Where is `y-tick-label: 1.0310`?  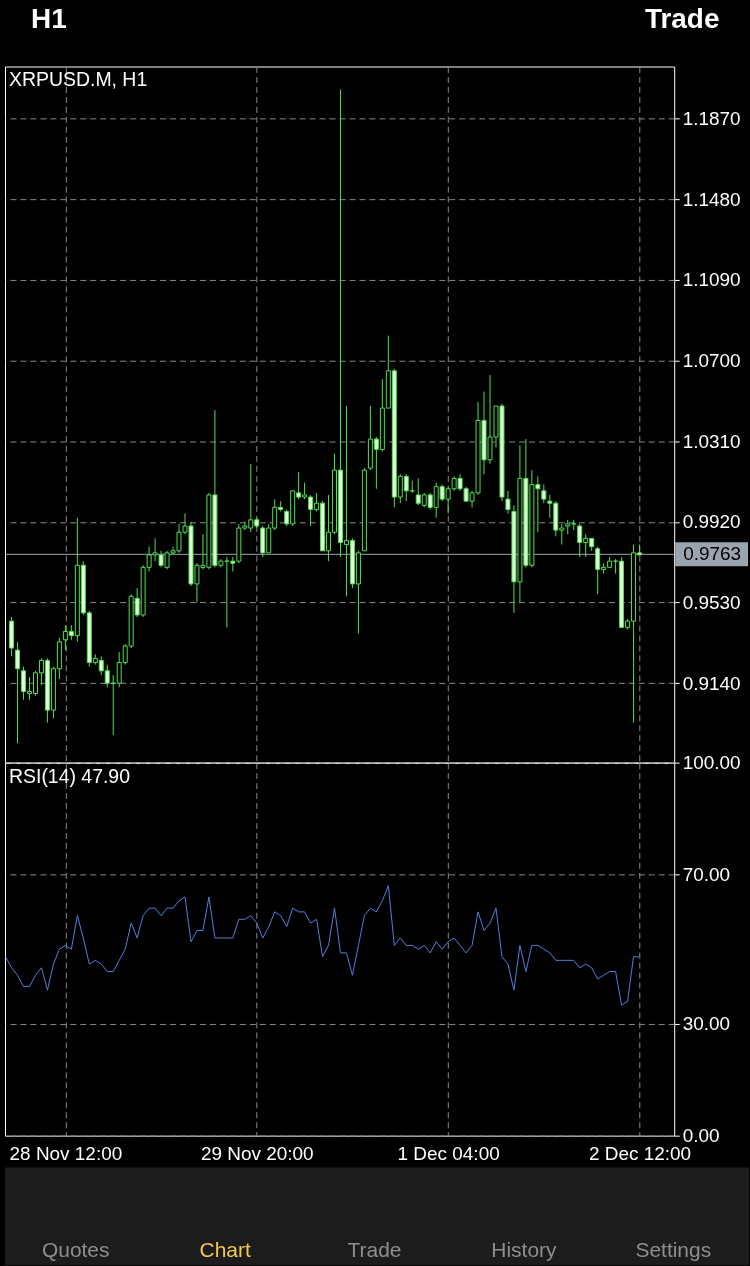 y-tick-label: 1.0310 is located at coordinates (711, 441).